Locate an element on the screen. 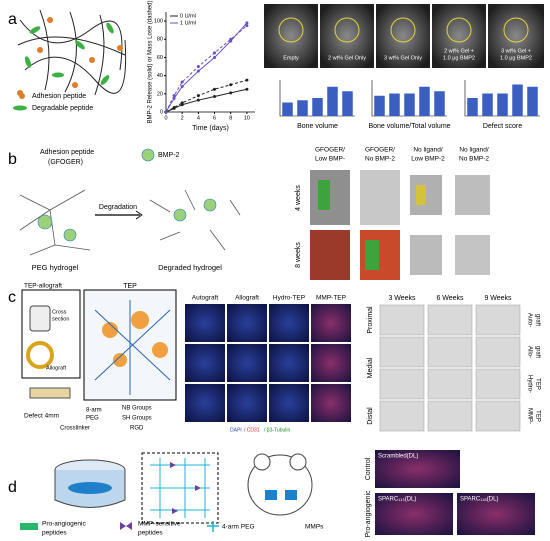  label: / β3-Tubulin is located at coordinates (277, 430).